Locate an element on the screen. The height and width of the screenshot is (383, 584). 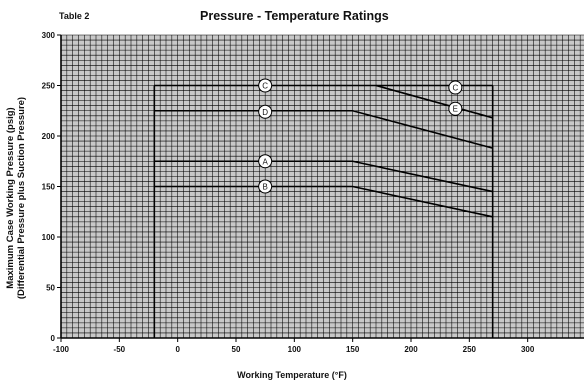
marker-label: D is located at coordinates (265, 112).